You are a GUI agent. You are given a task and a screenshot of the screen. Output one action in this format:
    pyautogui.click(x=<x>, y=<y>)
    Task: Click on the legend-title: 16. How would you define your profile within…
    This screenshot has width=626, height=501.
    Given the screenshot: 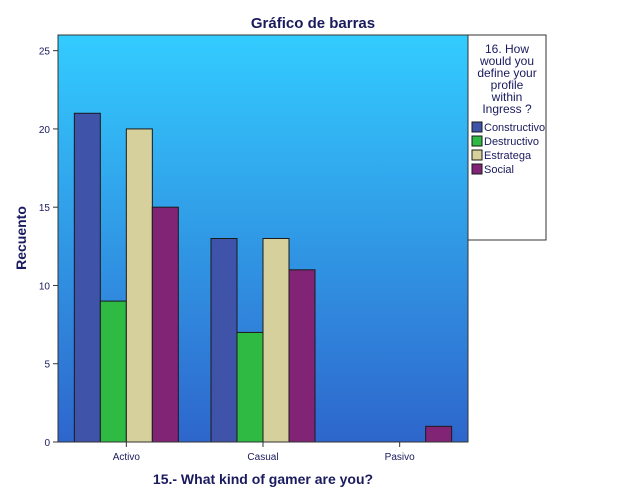 What is the action you would take?
    pyautogui.click(x=506, y=79)
    